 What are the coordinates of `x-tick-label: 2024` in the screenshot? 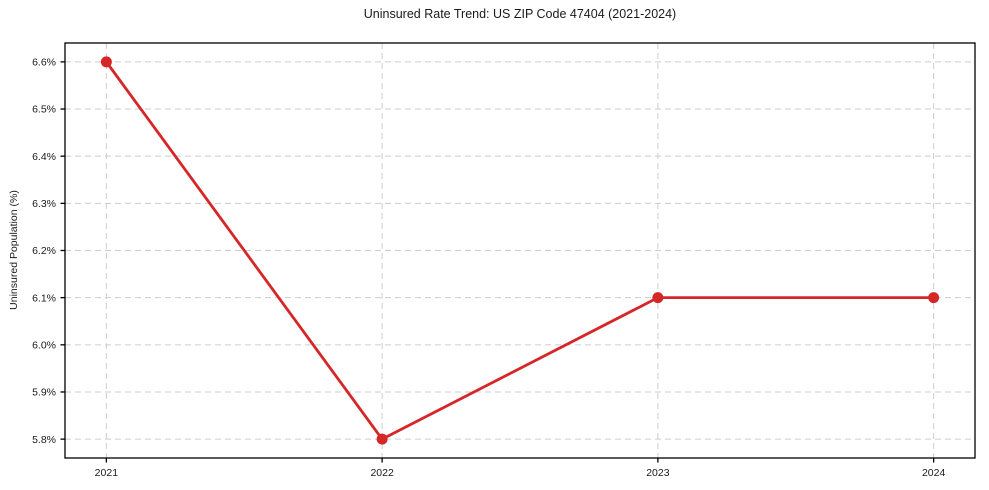 It's located at (934, 473).